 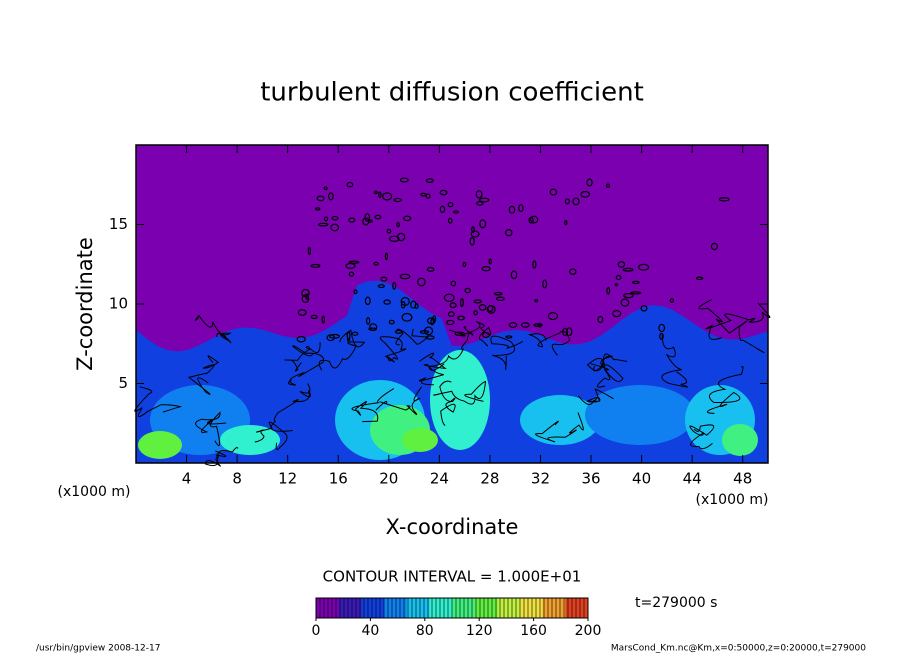 I want to click on x-tick-label: 4, so click(x=187, y=479).